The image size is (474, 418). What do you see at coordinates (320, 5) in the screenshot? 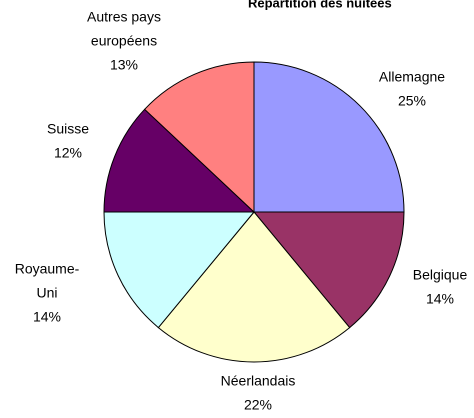
I see `chart-title: Répartition des nuitées` at bounding box center [320, 5].